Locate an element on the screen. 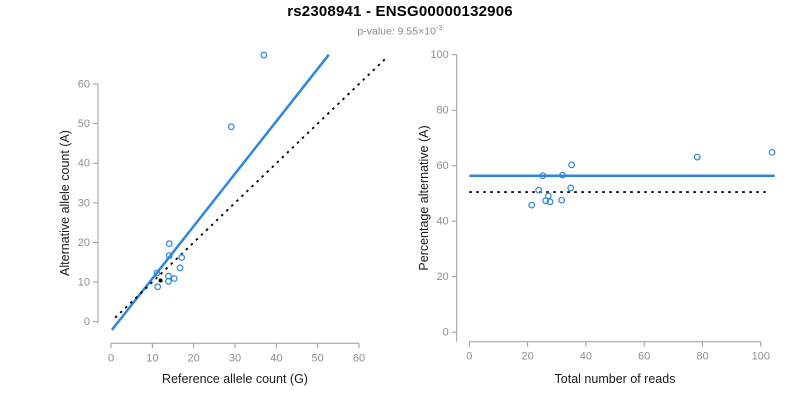  y-tick-label: 100 is located at coordinates (439, 55).